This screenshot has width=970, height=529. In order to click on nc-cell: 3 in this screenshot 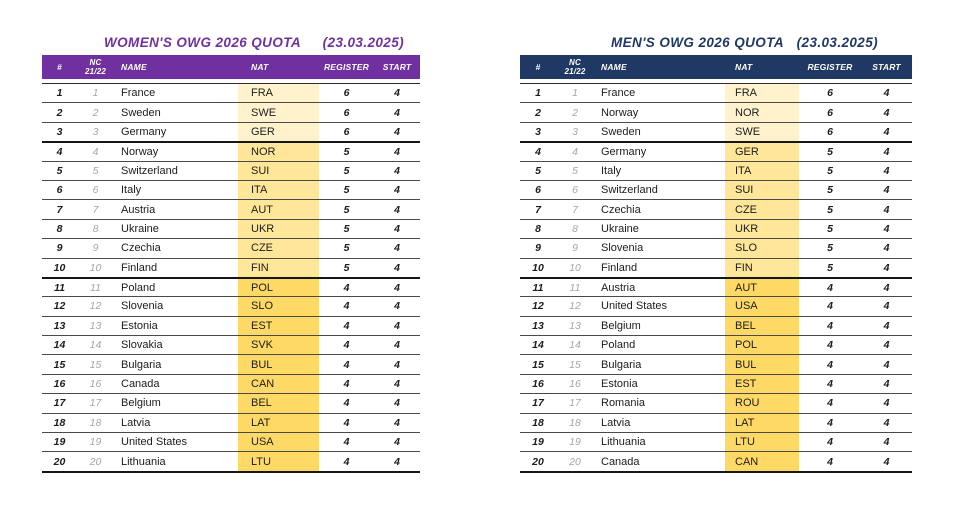, I will do `click(575, 131)`.